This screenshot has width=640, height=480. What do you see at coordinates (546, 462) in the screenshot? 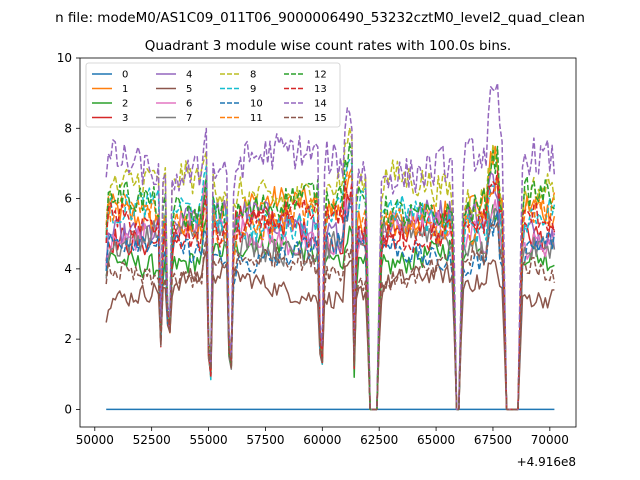
I see `x-offset-label: +4.916e8` at bounding box center [546, 462].